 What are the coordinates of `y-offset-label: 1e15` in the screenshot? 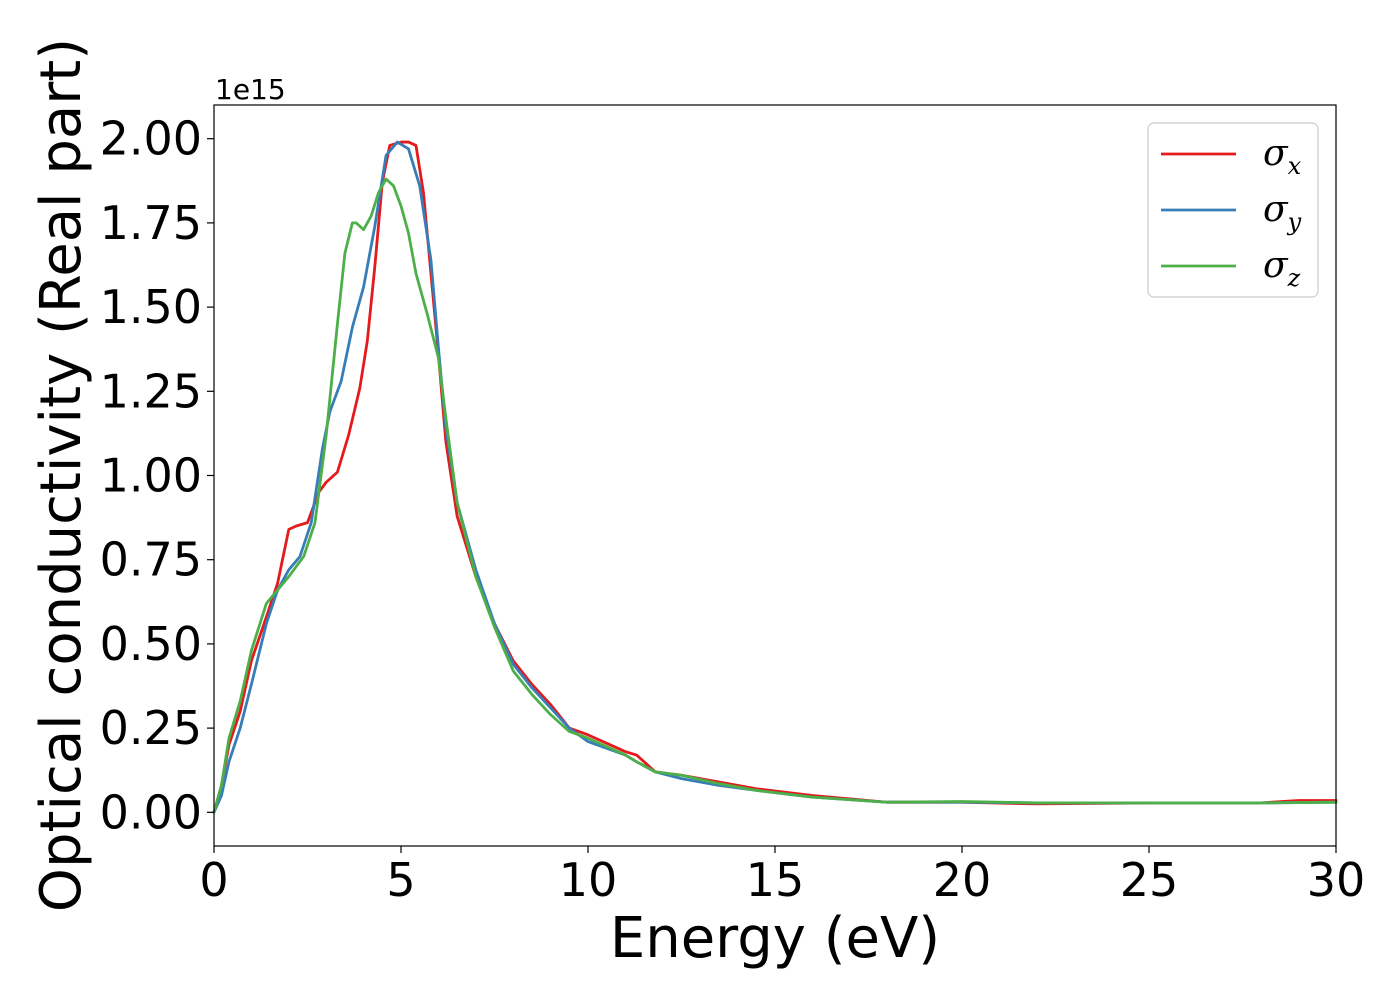 It's located at (250, 89).